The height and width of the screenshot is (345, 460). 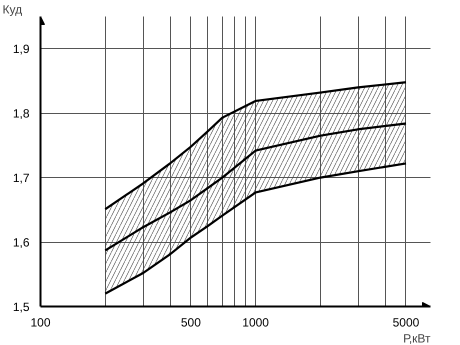 What do you see at coordinates (12, 9) in the screenshot?
I see `y-axis-title: Куд` at bounding box center [12, 9].